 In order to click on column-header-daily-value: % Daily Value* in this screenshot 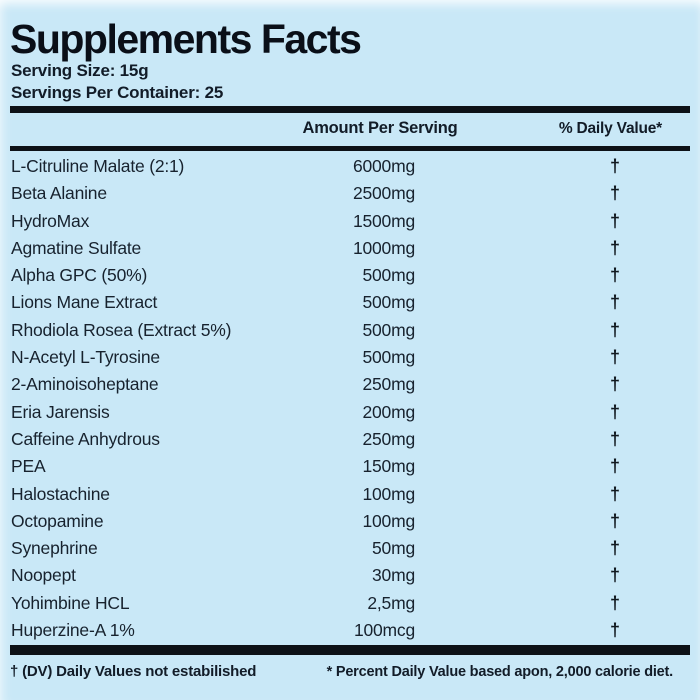, I will do `click(610, 128)`.